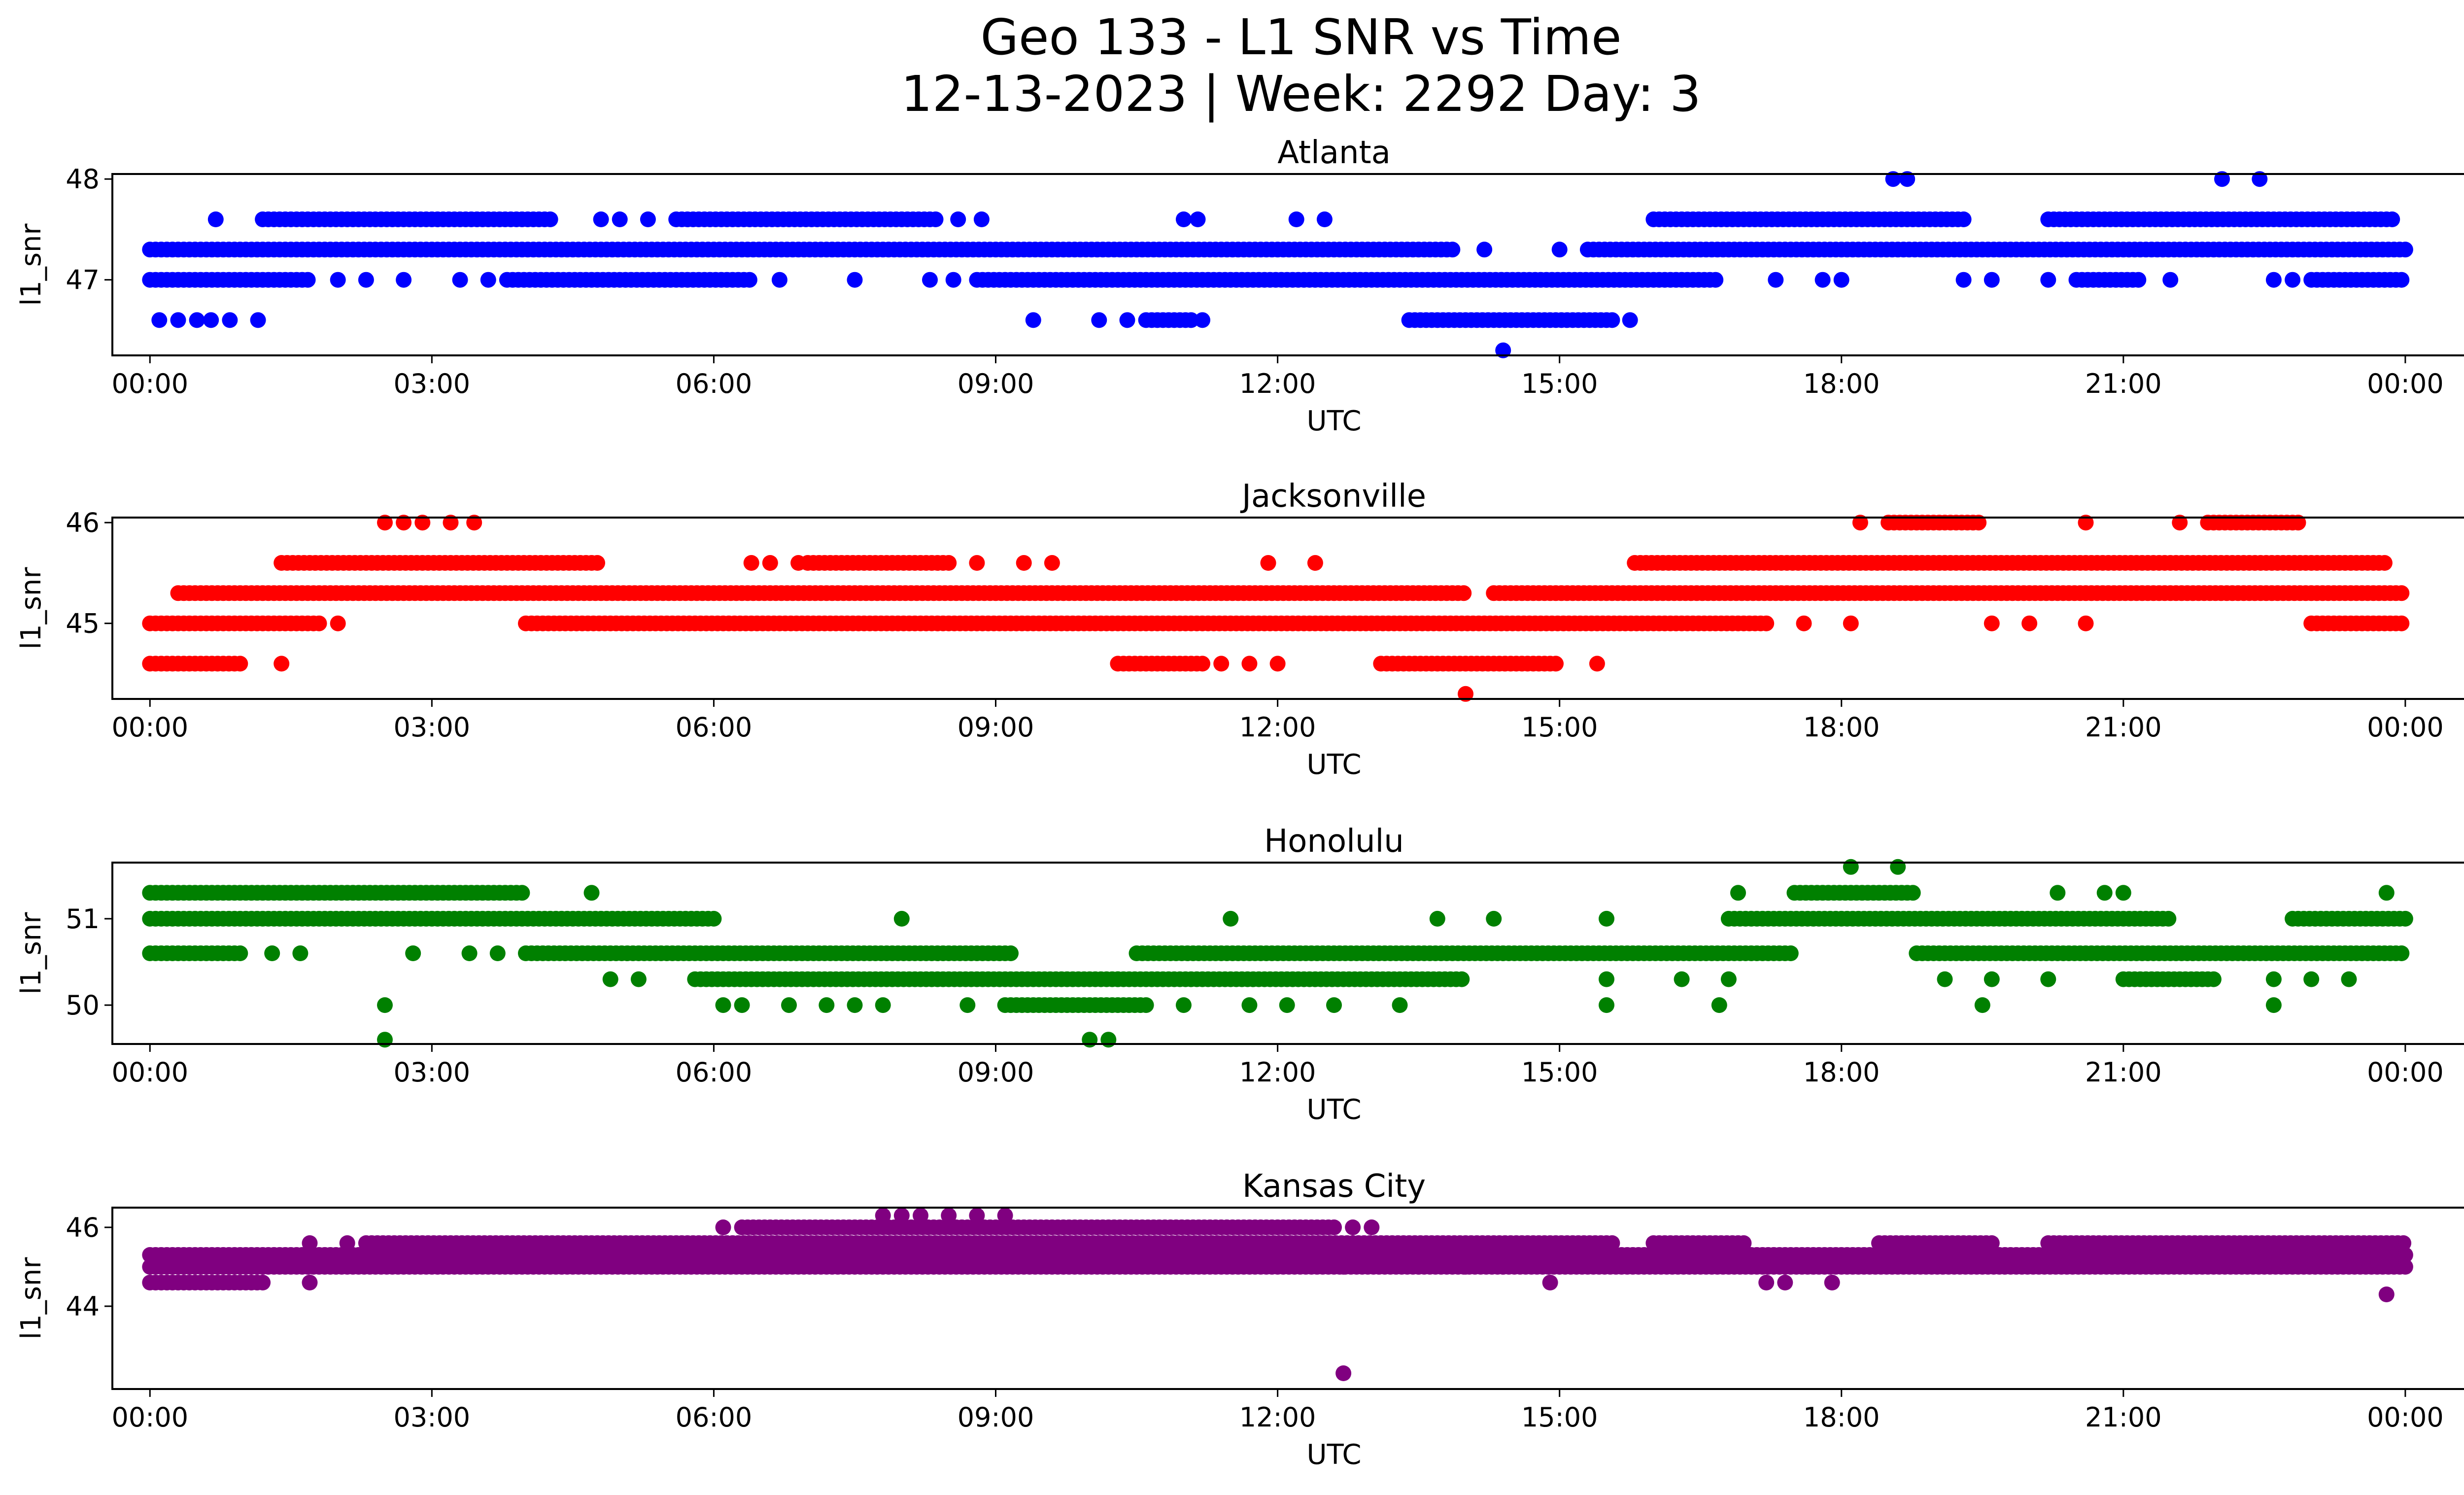  What do you see at coordinates (996, 383) in the screenshot?
I see `x-tick-label: 09:00` at bounding box center [996, 383].